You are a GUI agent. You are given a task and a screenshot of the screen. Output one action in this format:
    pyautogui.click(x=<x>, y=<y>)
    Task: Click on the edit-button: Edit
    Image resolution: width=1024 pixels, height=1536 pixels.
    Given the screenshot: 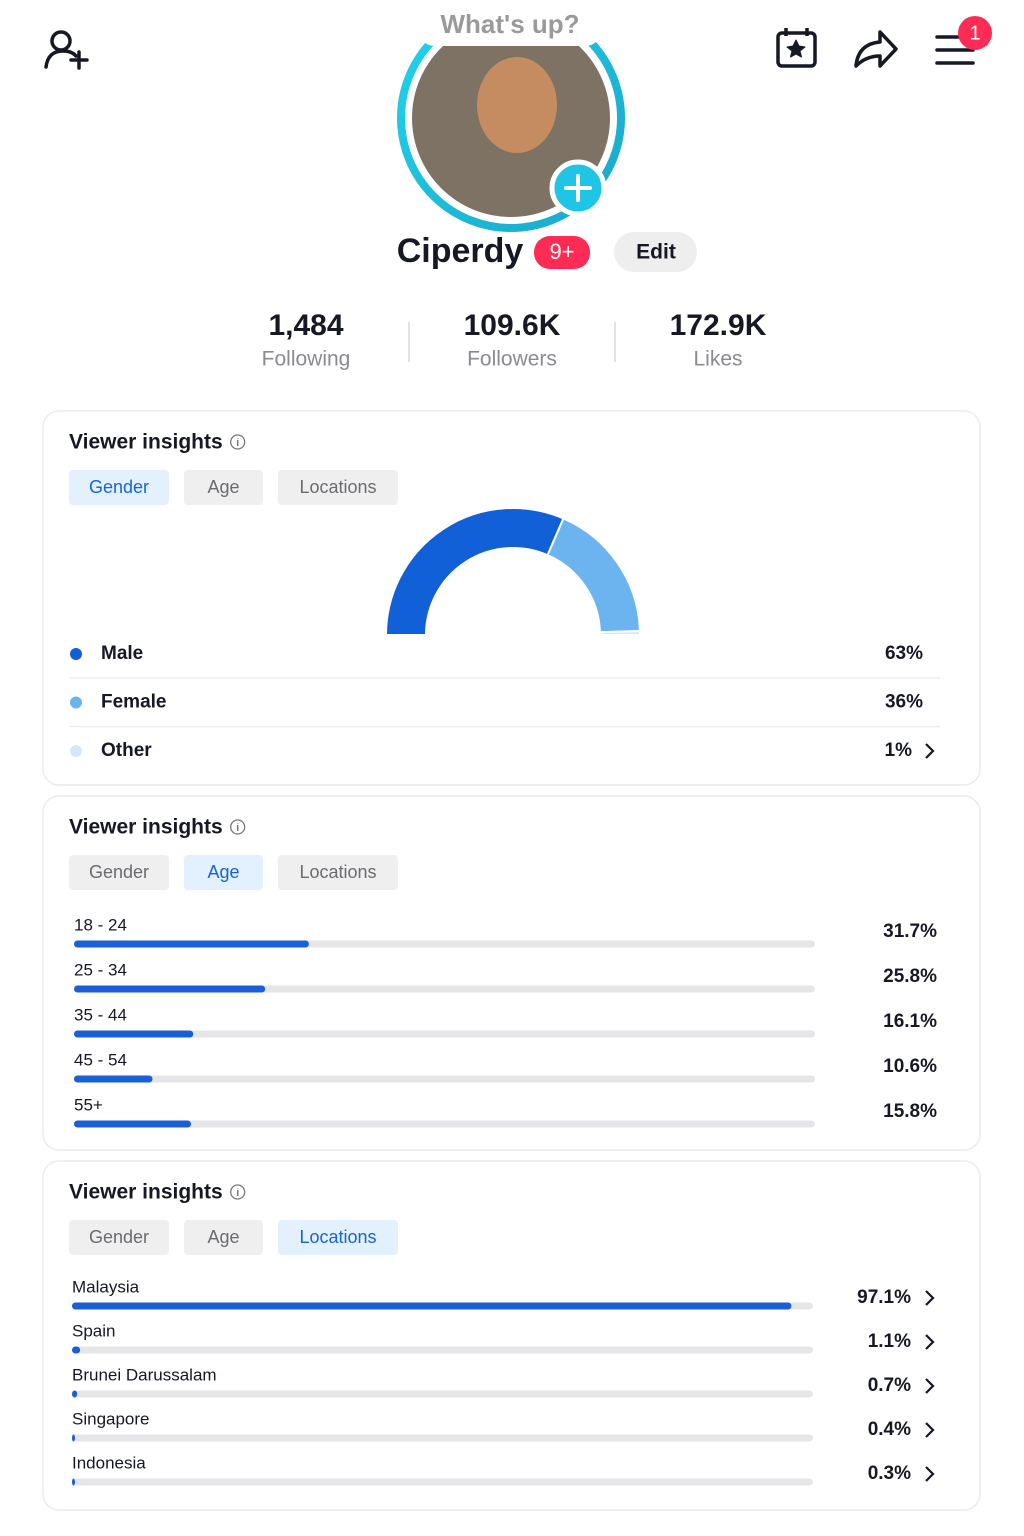 What is the action you would take?
    pyautogui.click(x=656, y=252)
    